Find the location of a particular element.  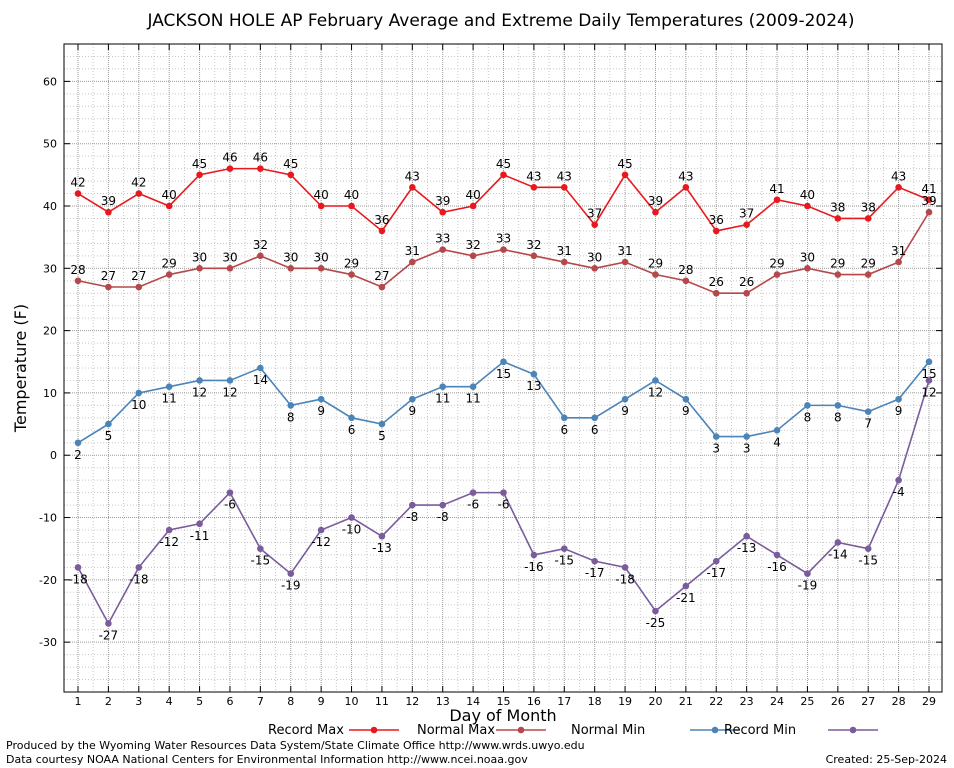

data-label: -18 is located at coordinates (78, 579).